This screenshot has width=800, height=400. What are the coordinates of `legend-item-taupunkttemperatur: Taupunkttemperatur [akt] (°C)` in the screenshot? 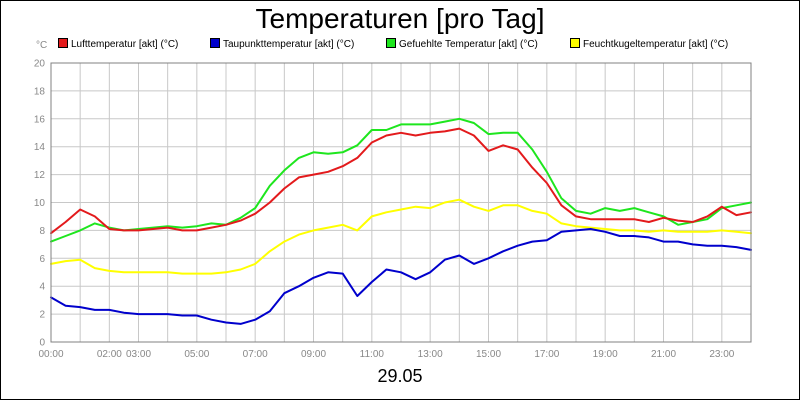 It's located at (282, 44).